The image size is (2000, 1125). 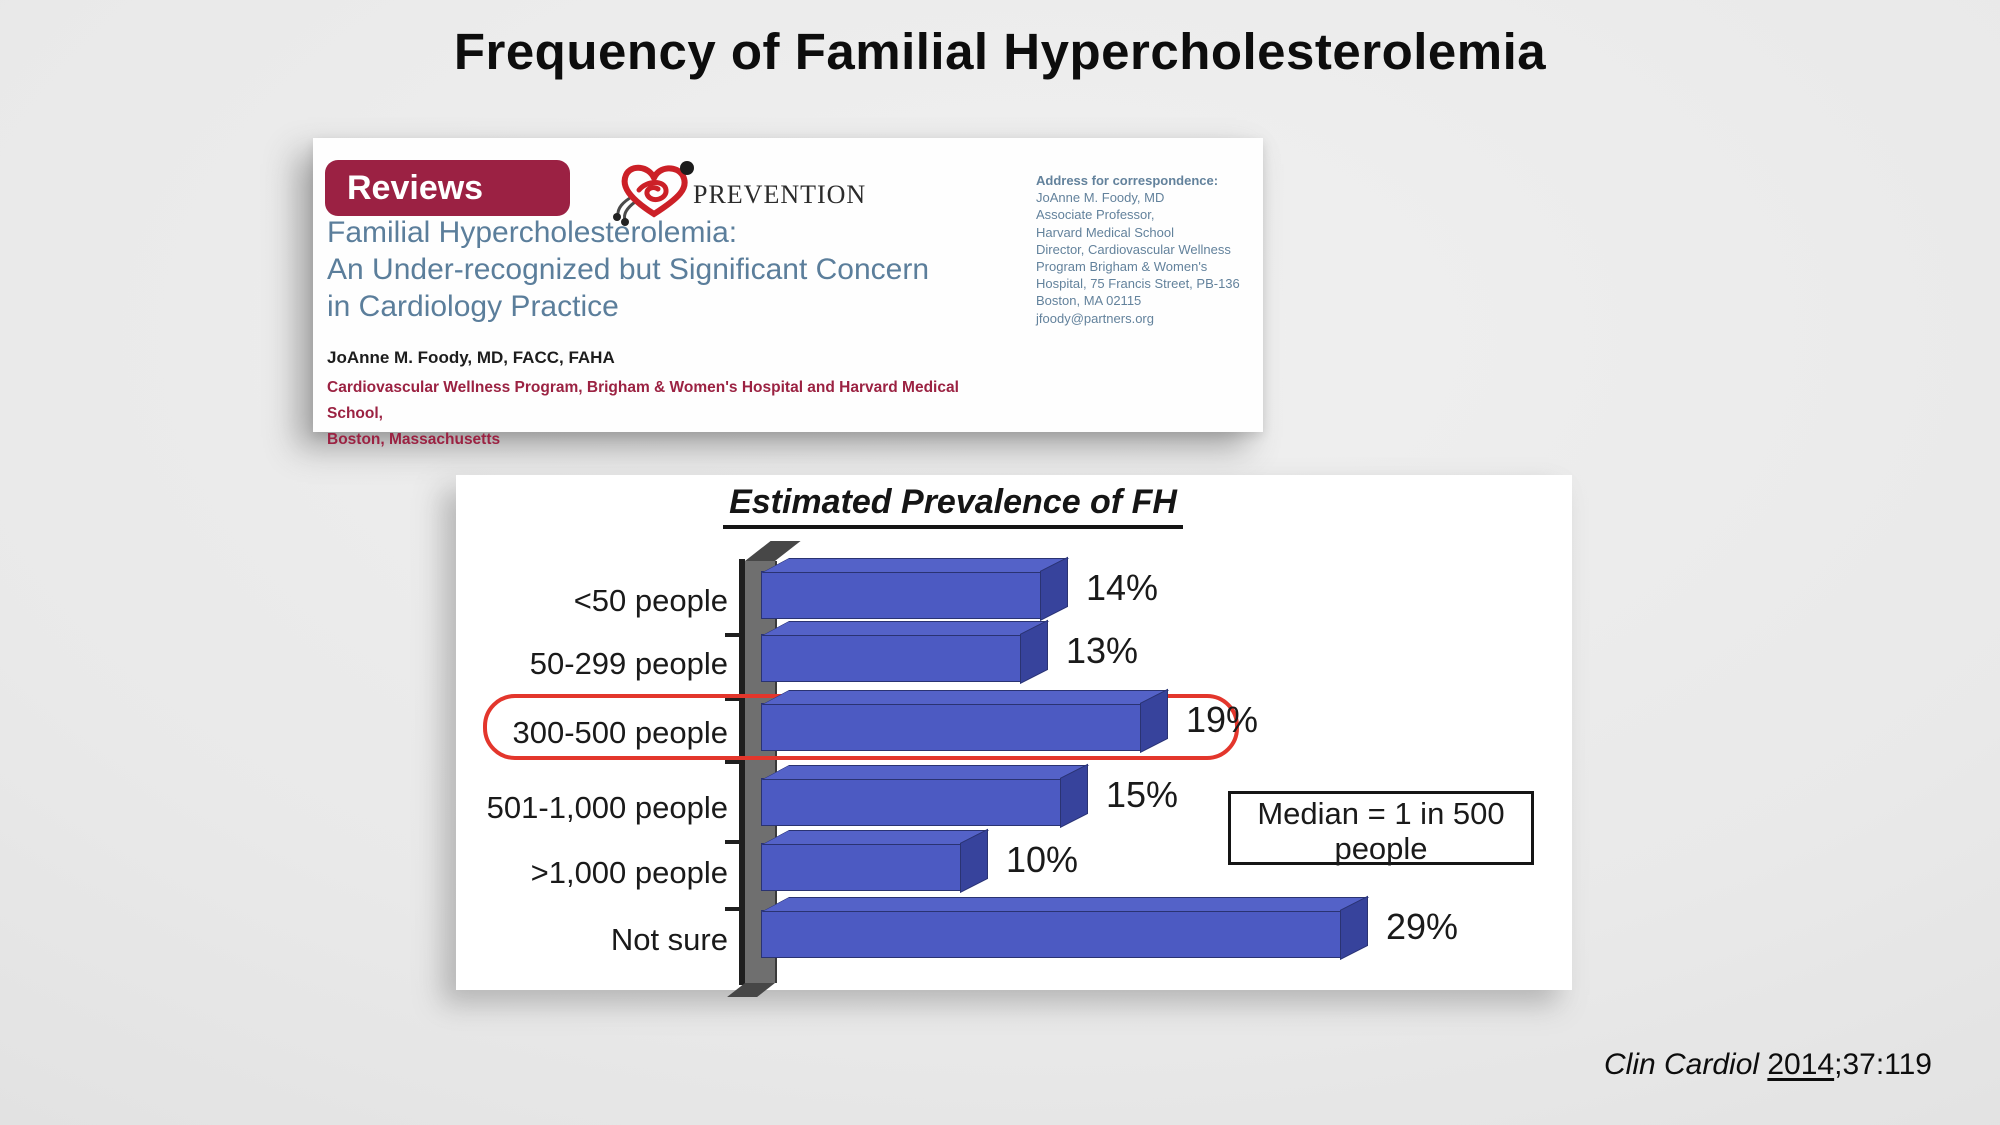 What do you see at coordinates (447, 188) in the screenshot?
I see `reviews-badge: Reviews` at bounding box center [447, 188].